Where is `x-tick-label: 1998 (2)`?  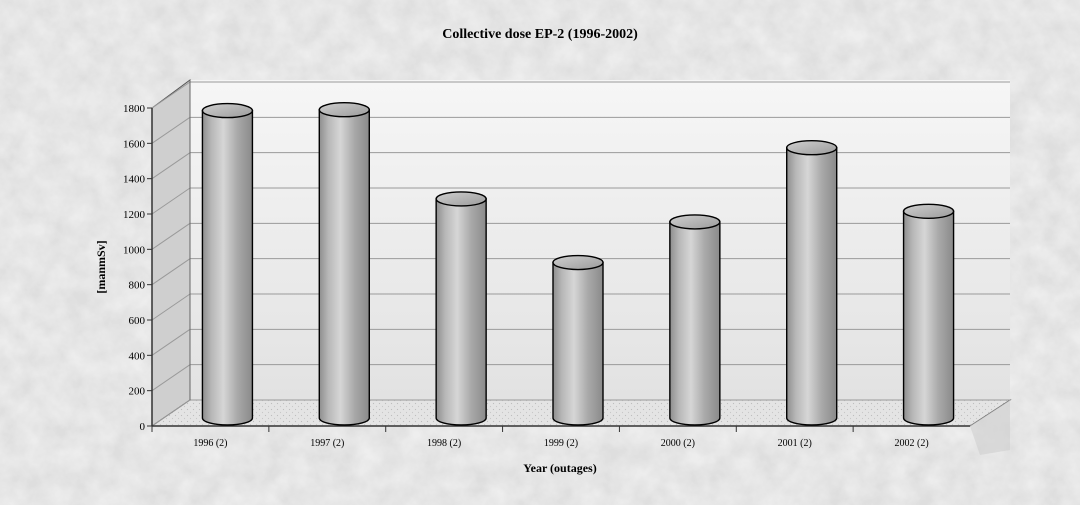
x-tick-label: 1998 (2) is located at coordinates (444, 443).